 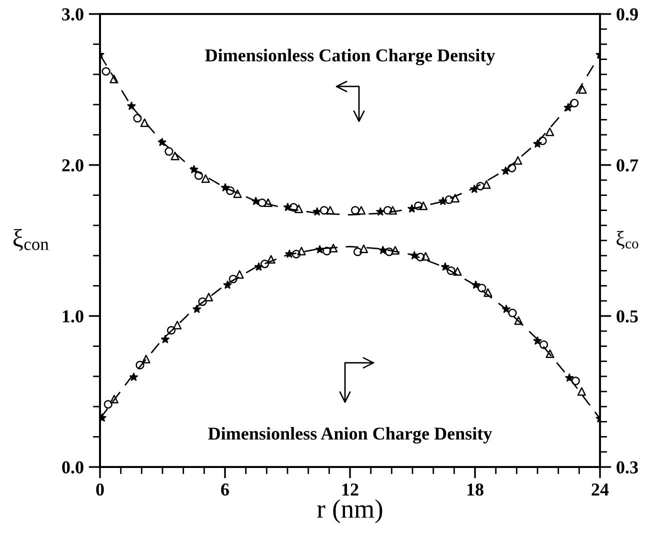 I want to click on annotation: Dimensionless Cation Charge Density, so click(x=350, y=57).